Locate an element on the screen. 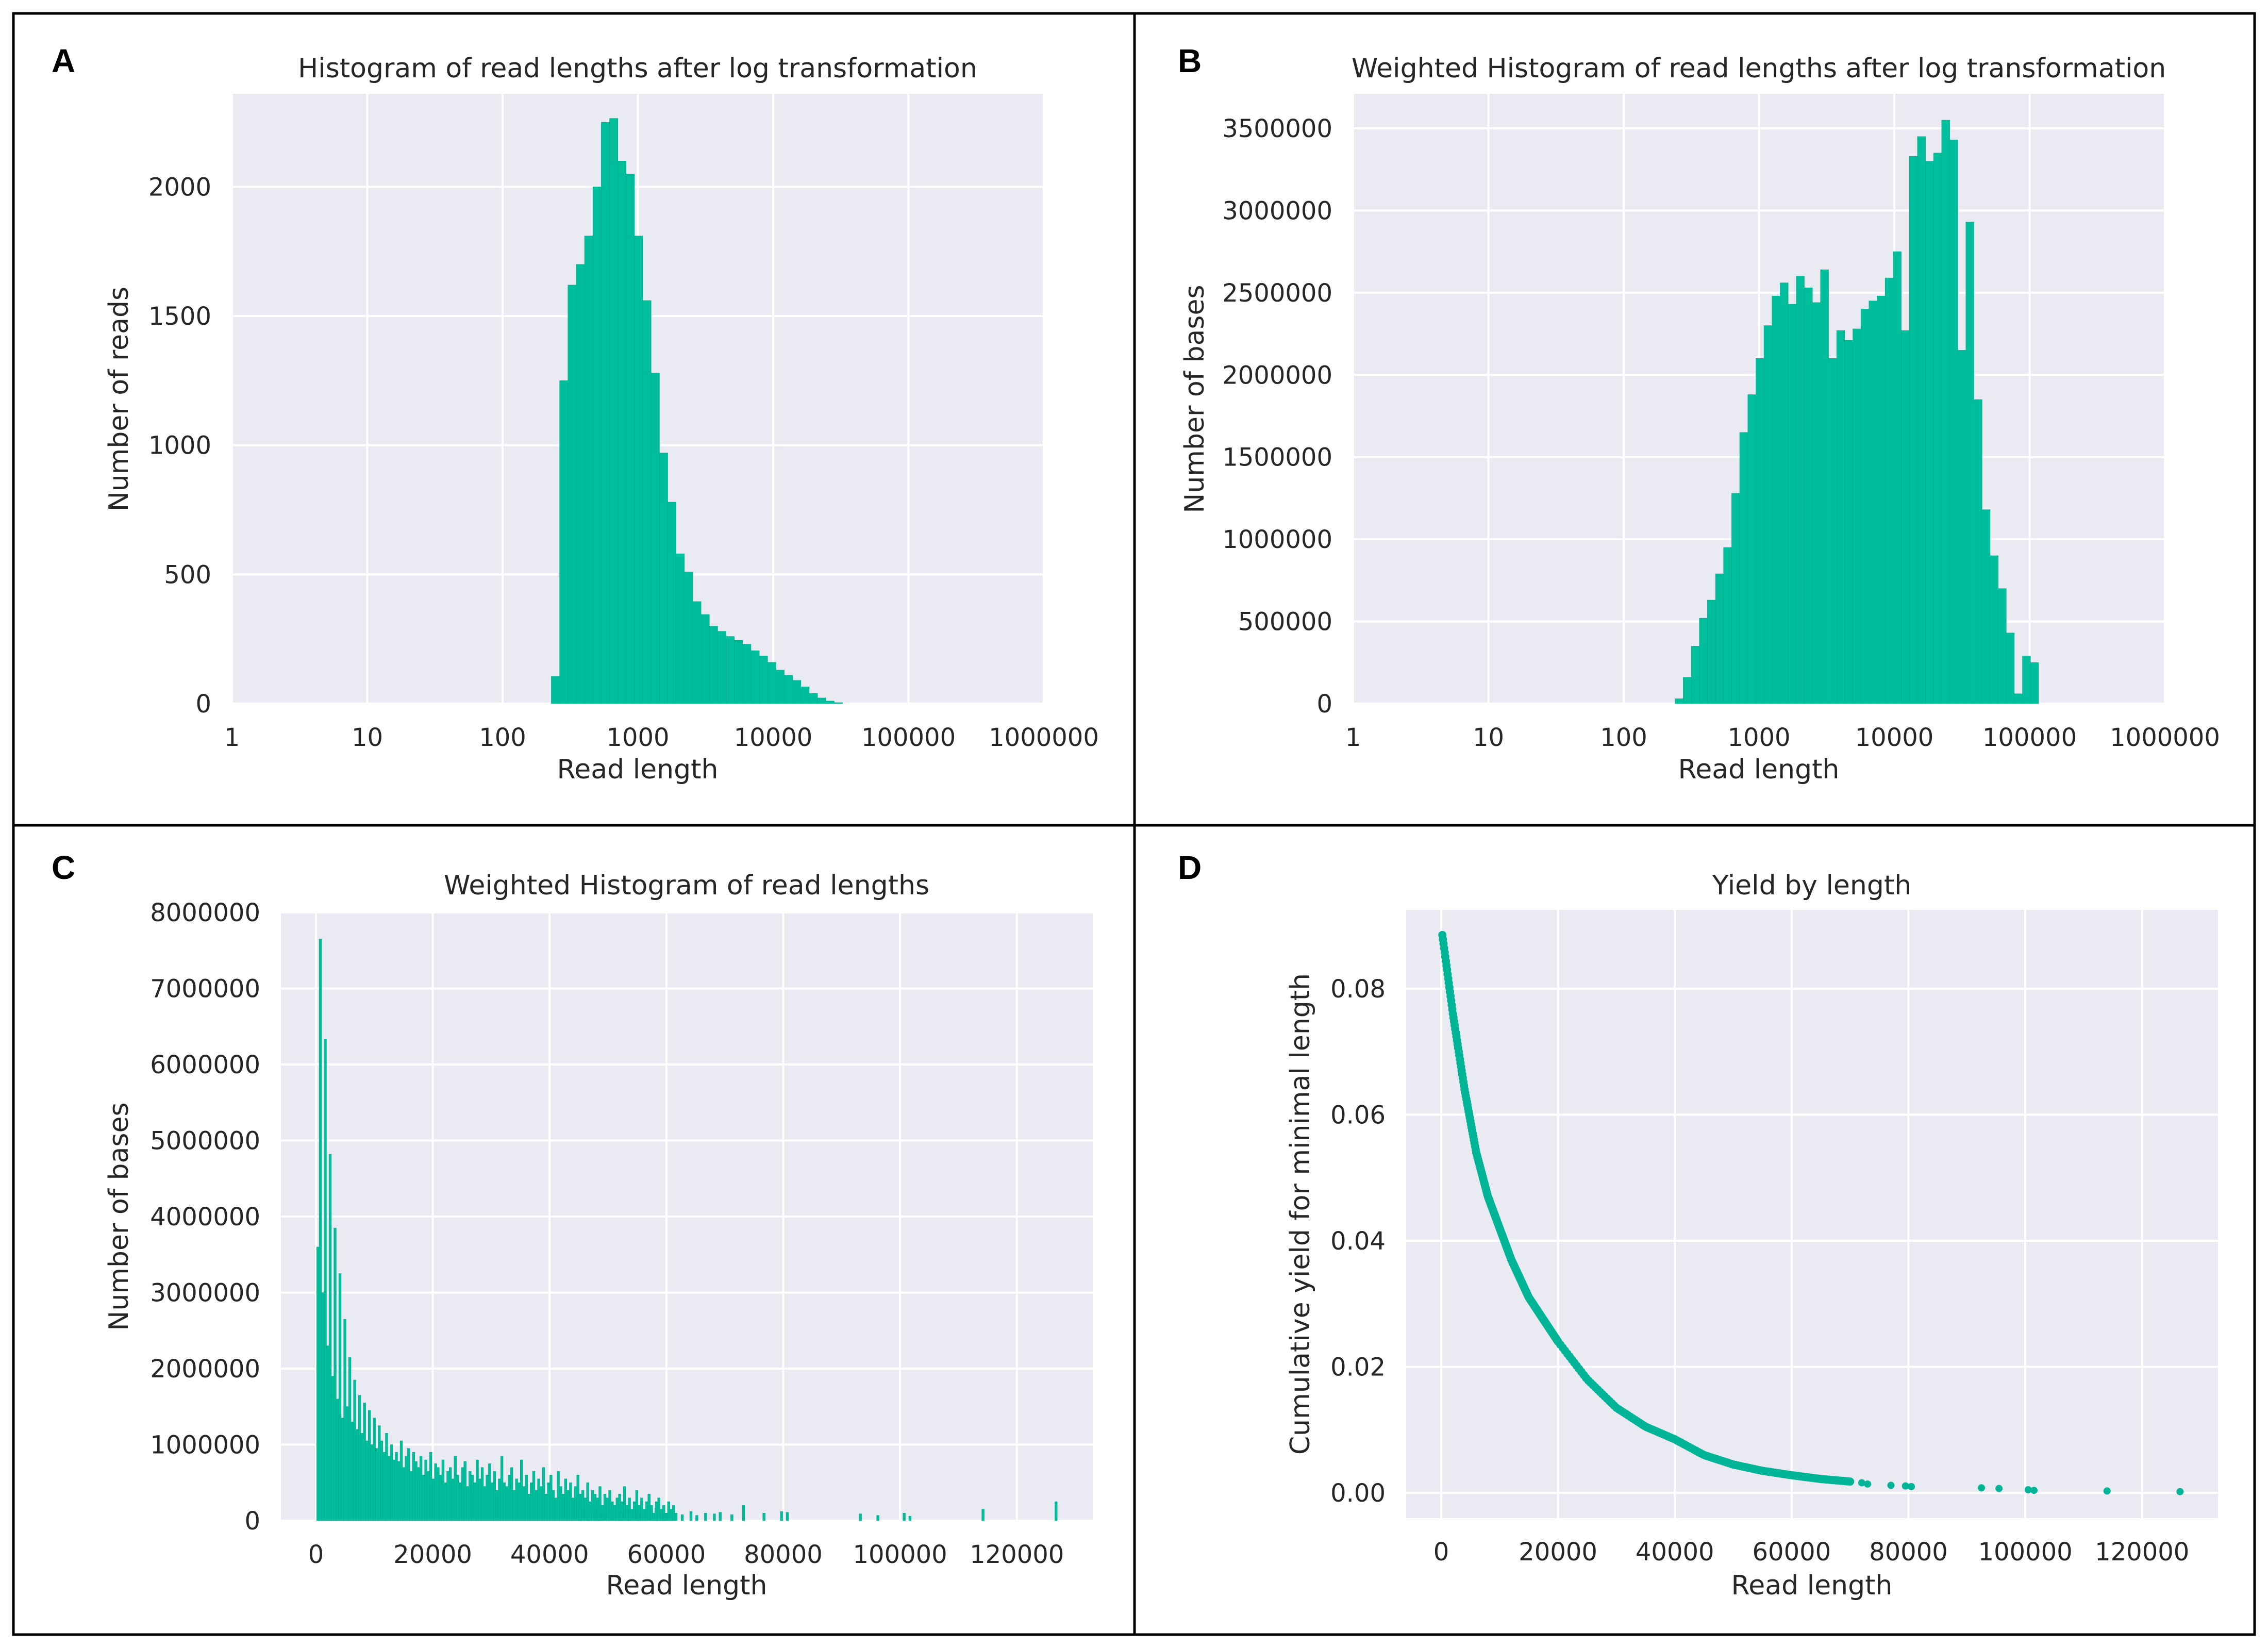  panel-b-x-tick-labels: 1 10 100 1000 10000 100000 1000000 is located at coordinates (1783, 737).